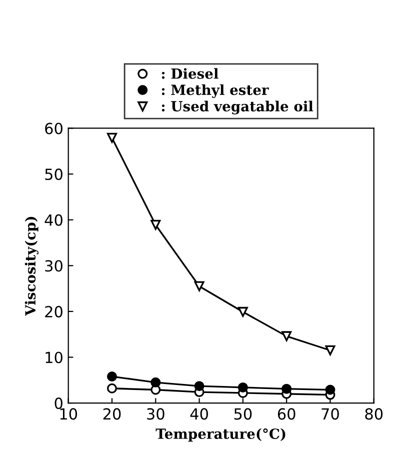 The height and width of the screenshot is (458, 402). I want to click on y-tick-label: 40, so click(53, 220).